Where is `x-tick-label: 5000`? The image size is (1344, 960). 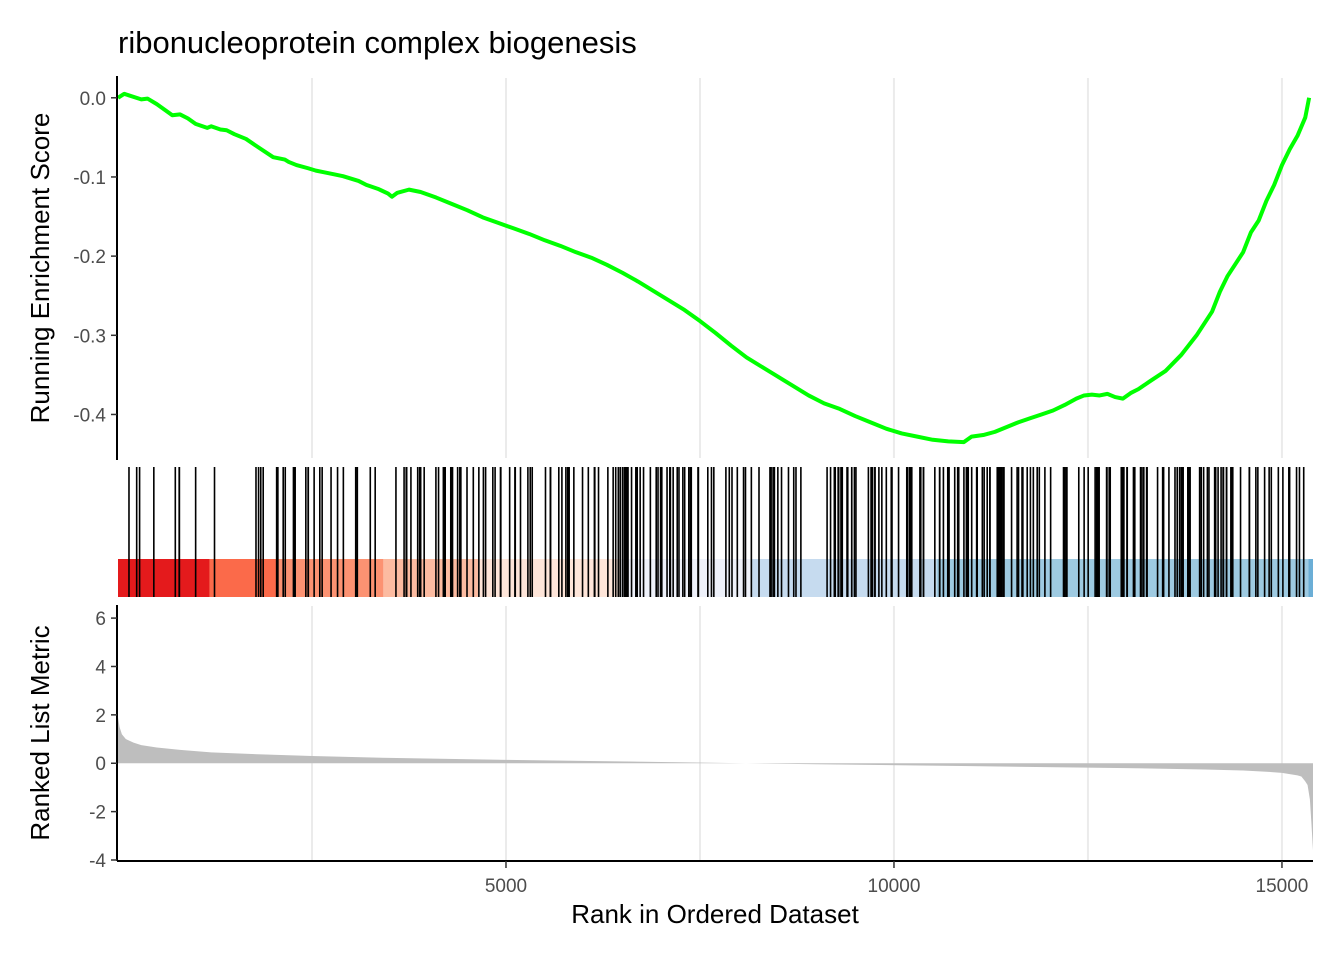
x-tick-label: 5000 is located at coordinates (506, 886).